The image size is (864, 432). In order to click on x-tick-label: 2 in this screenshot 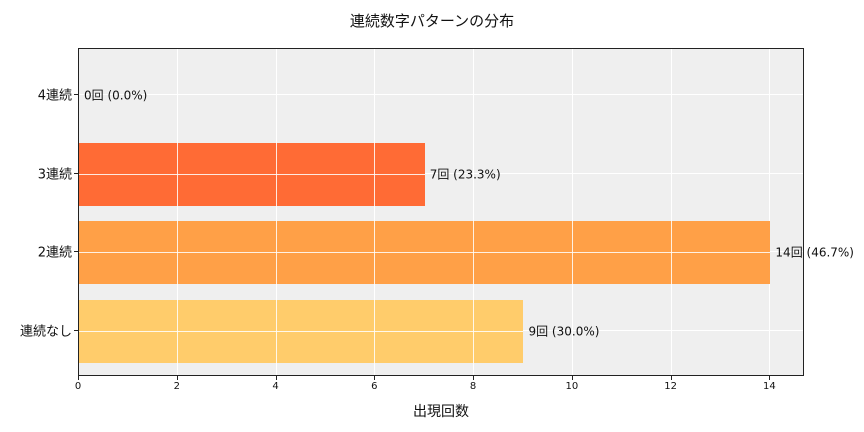, I will do `click(176, 386)`.